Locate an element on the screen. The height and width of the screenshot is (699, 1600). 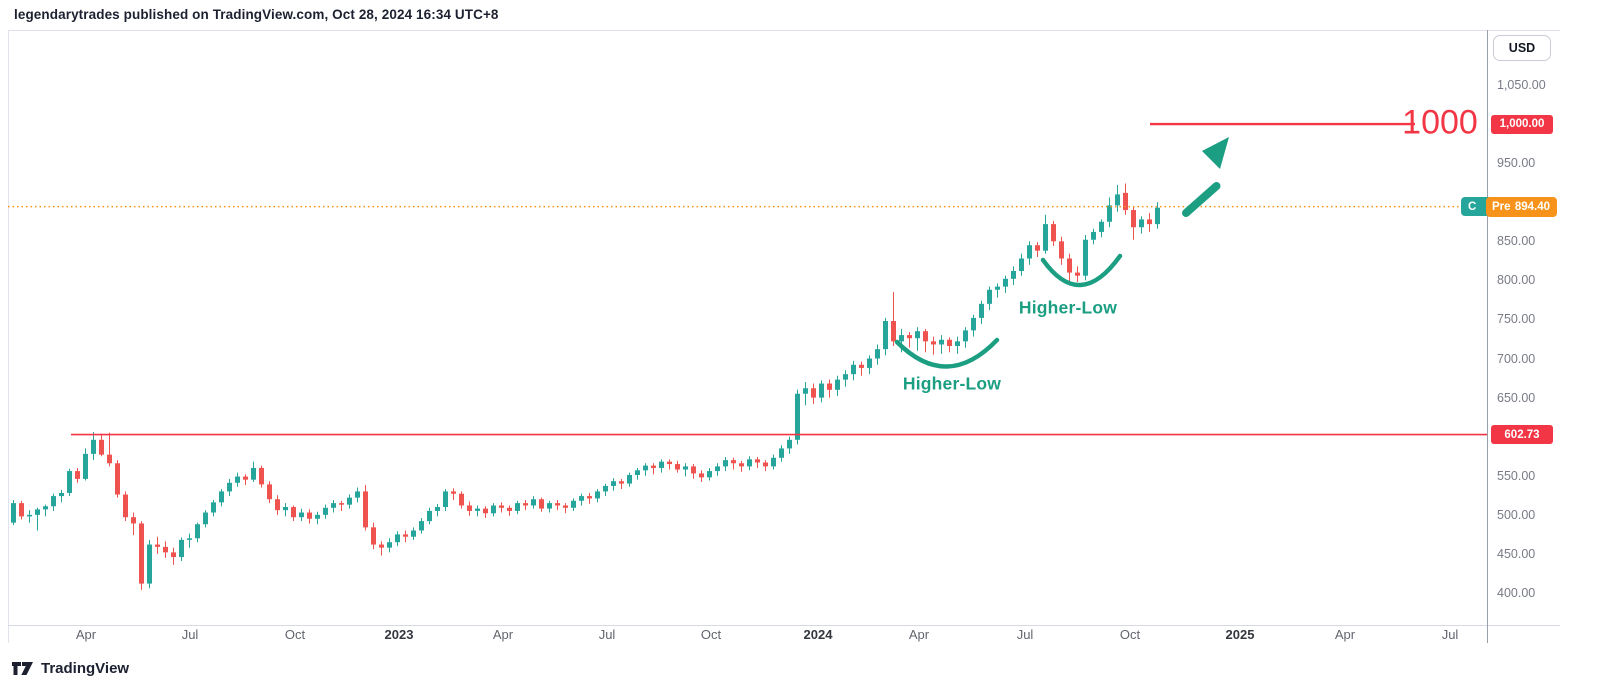
tradingview-logo: TradingView is located at coordinates (70, 668).